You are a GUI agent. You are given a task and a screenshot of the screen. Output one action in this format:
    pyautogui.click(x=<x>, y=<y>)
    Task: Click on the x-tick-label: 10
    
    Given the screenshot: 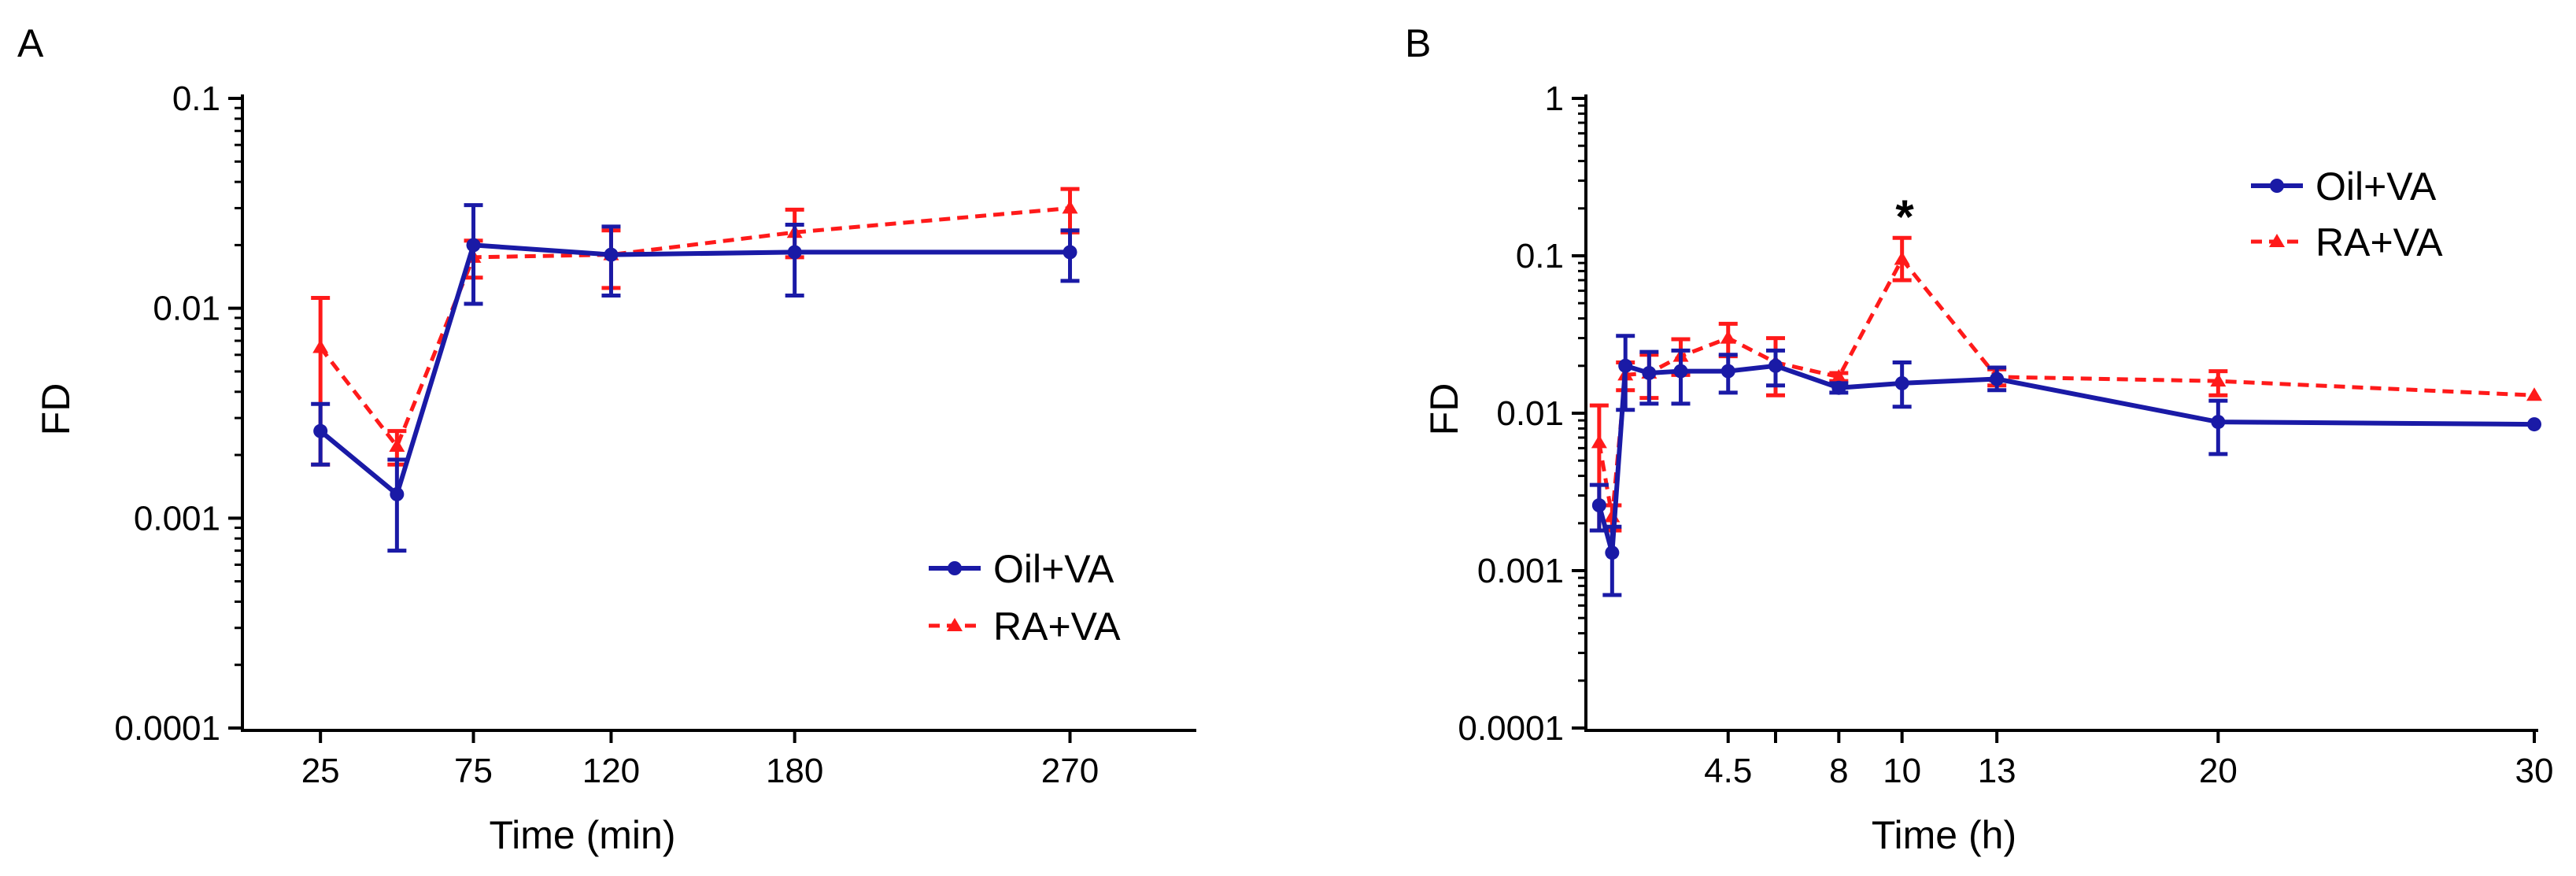 What is the action you would take?
    pyautogui.click(x=1902, y=771)
    